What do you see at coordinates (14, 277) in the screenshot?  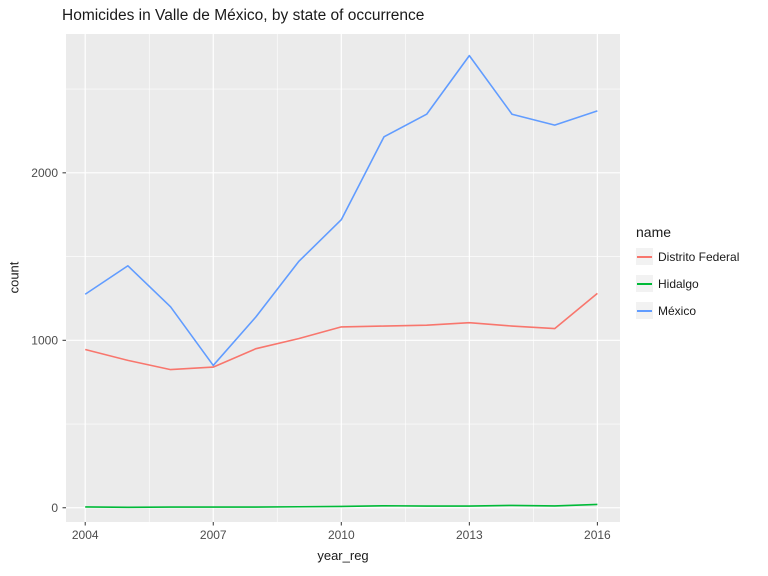 I see `y-axis-title: count` at bounding box center [14, 277].